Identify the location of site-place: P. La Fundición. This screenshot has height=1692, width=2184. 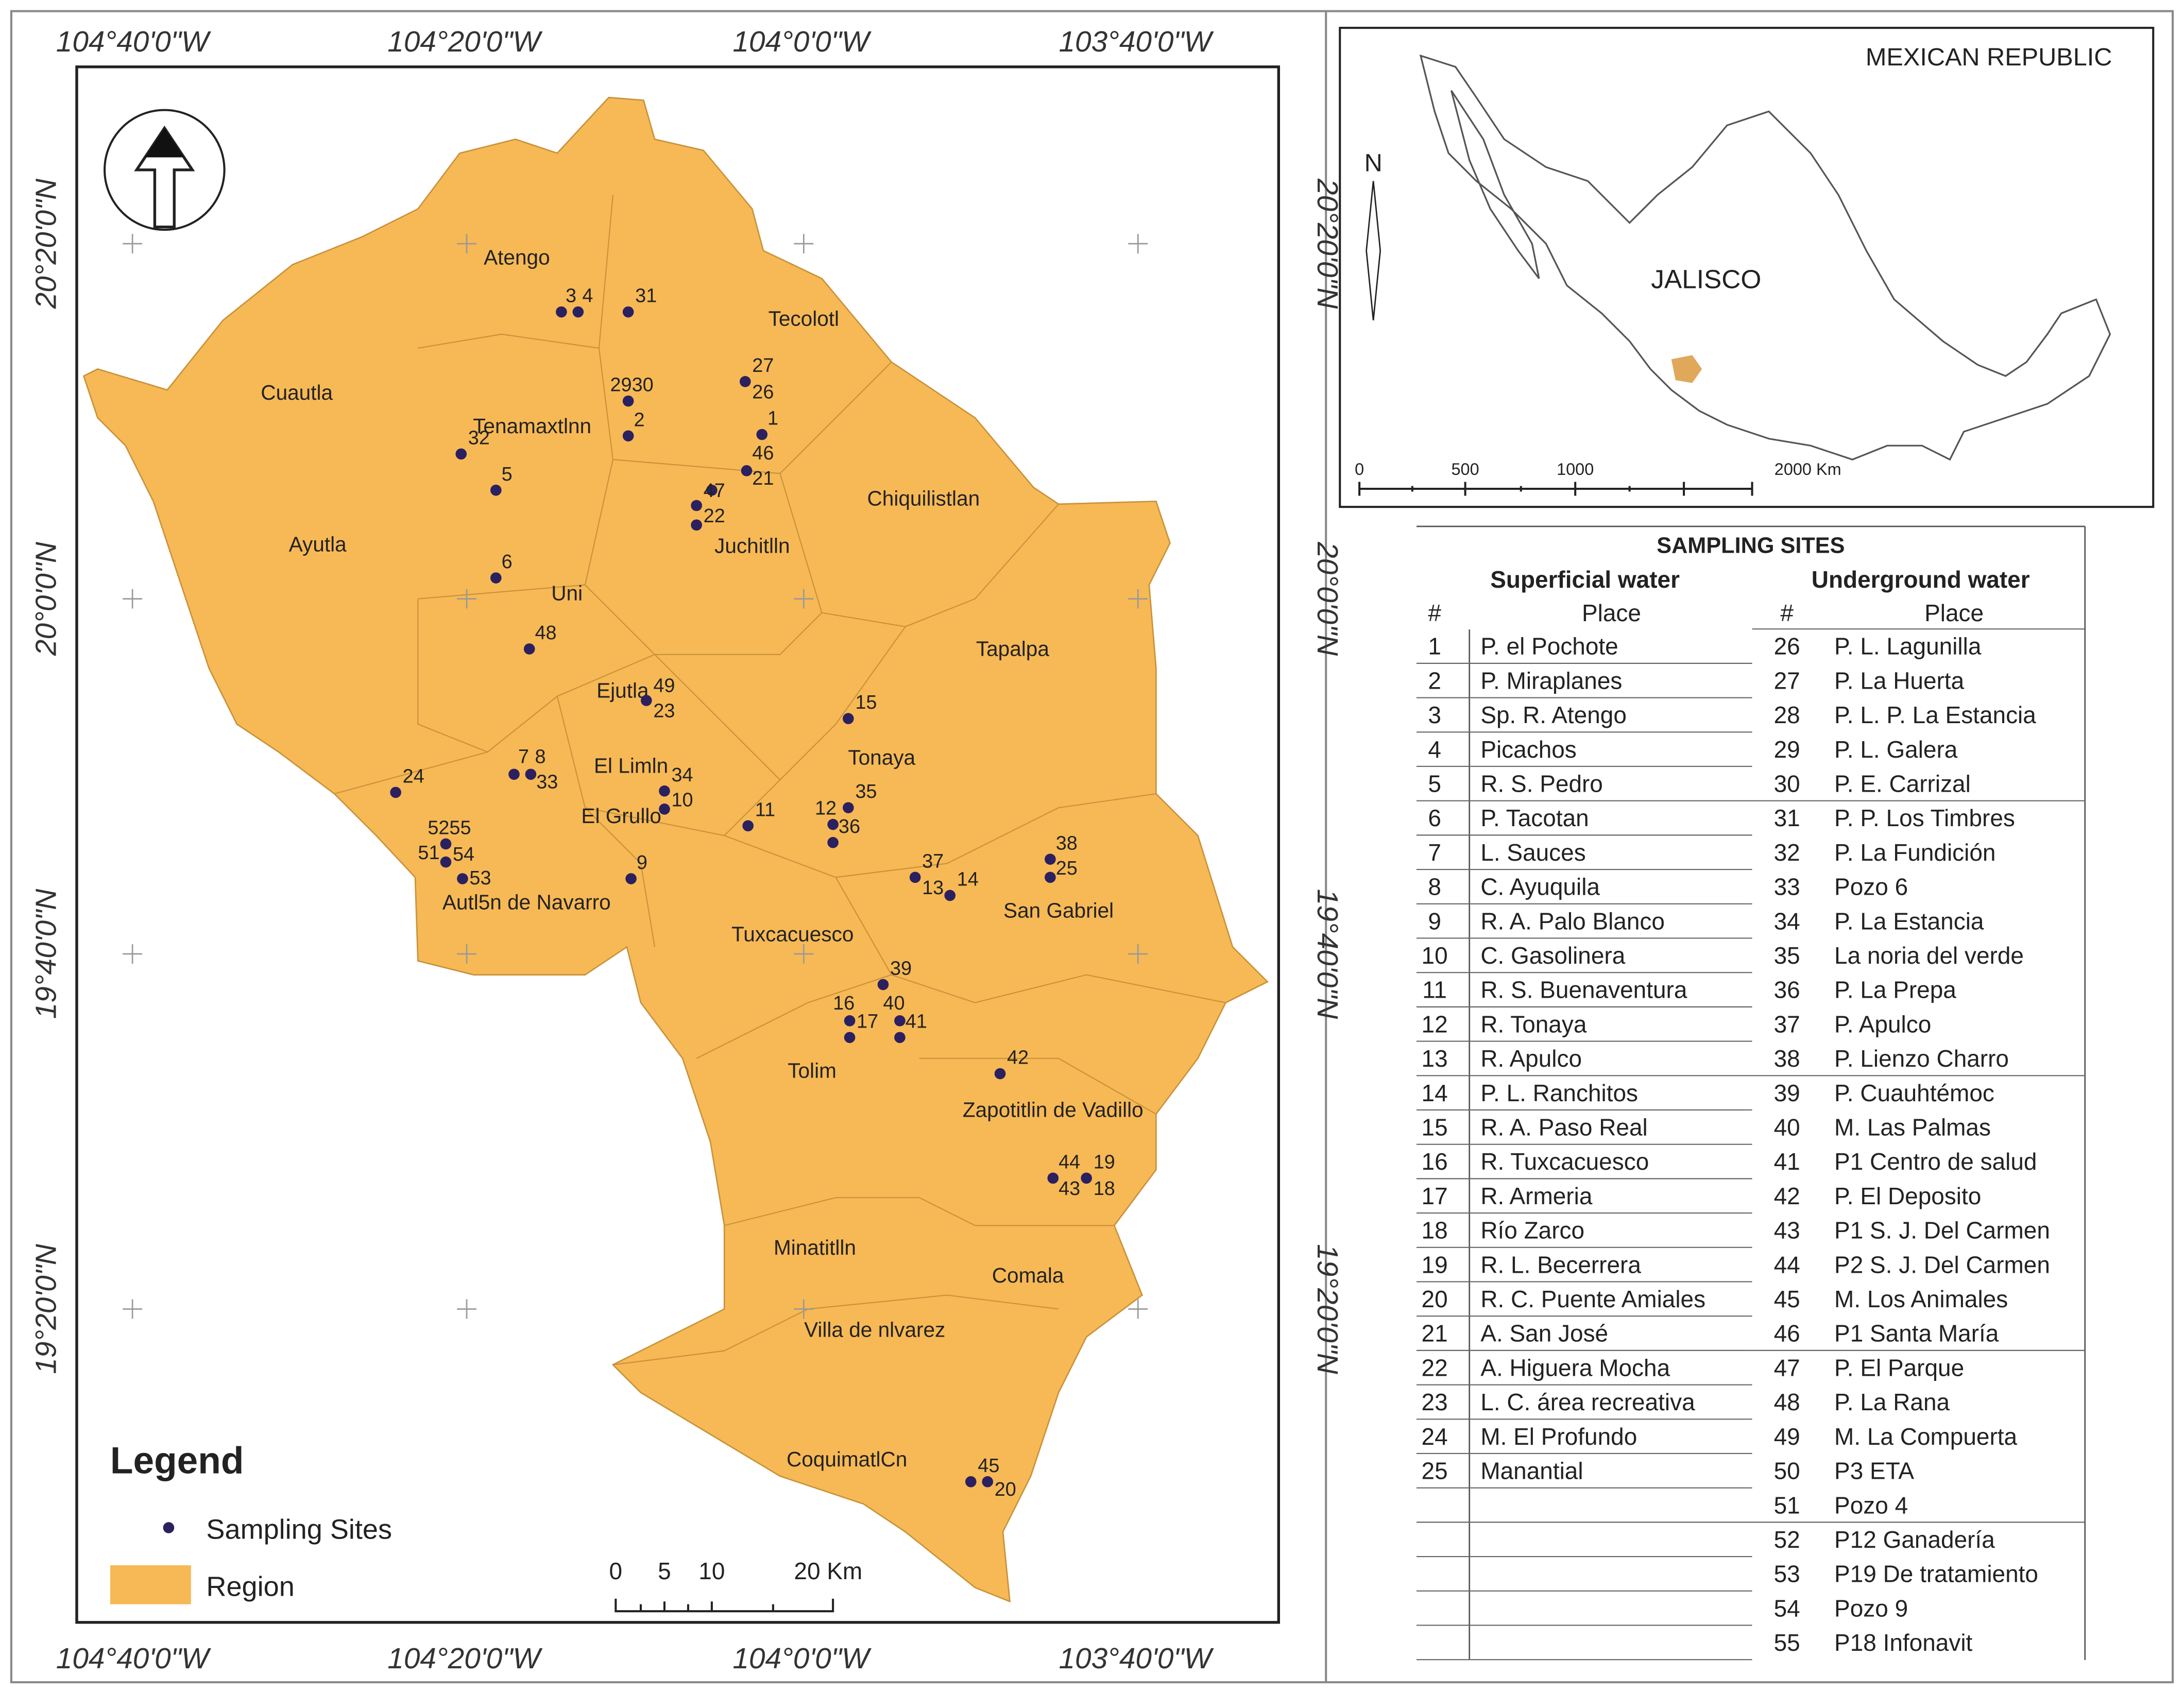
(1914, 852).